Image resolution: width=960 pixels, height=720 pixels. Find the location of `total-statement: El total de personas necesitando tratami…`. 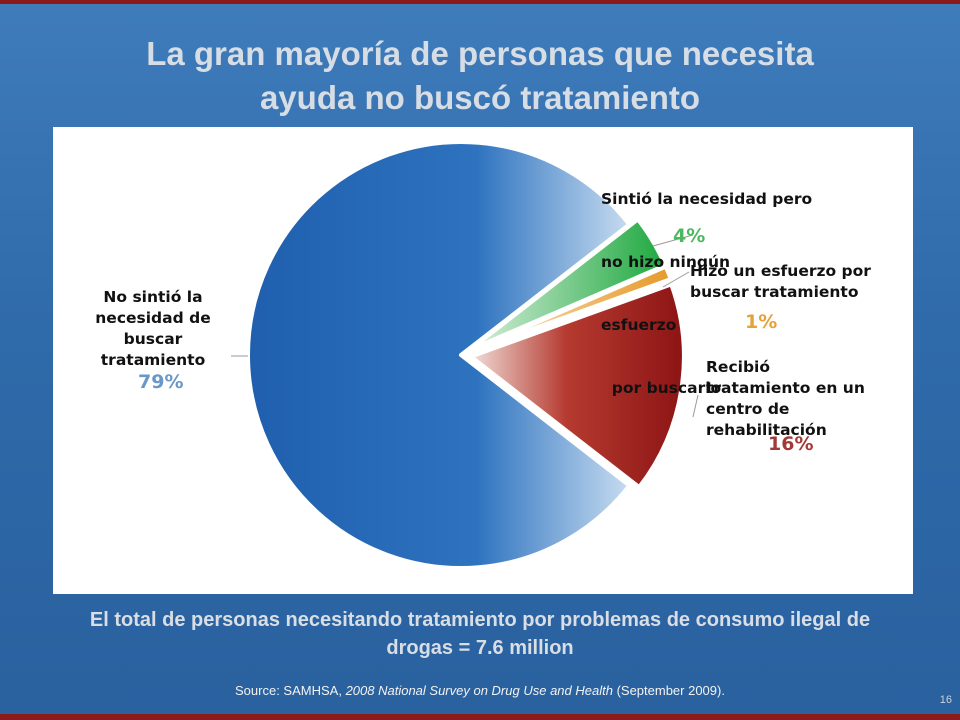

total-statement: El total de personas necesitando tratami… is located at coordinates (480, 634).